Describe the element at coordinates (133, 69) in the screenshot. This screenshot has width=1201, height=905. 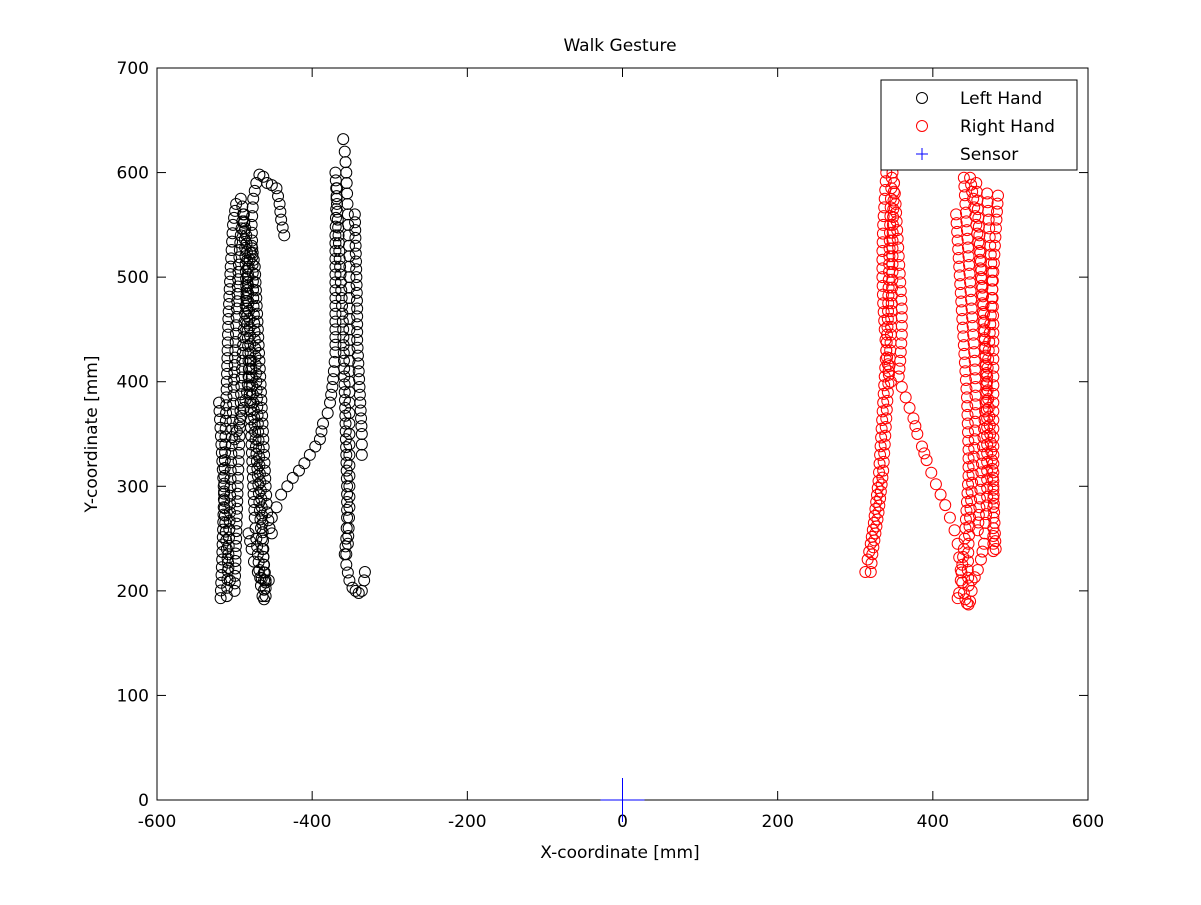
I see `y-tick-label: 700` at that location.